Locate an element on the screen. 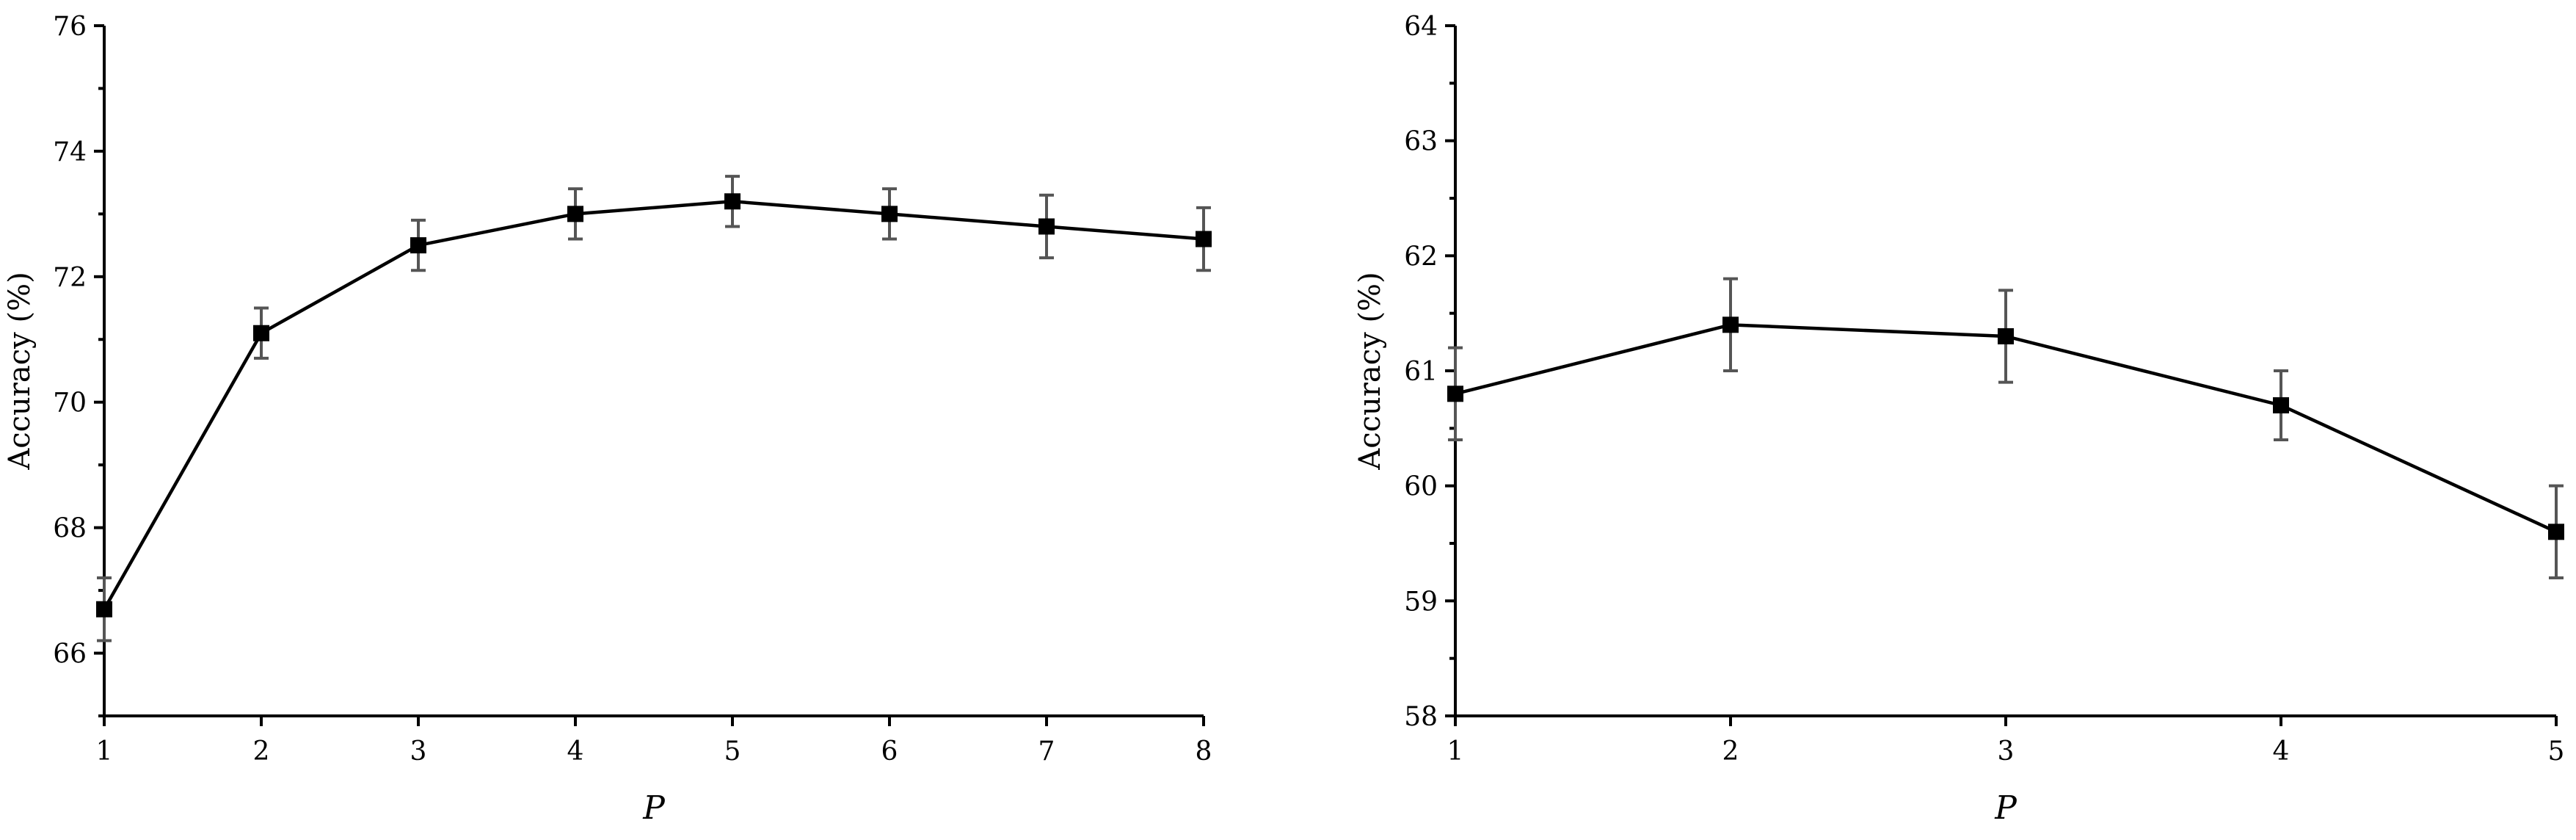  x-tick-label: 6 is located at coordinates (889, 752).